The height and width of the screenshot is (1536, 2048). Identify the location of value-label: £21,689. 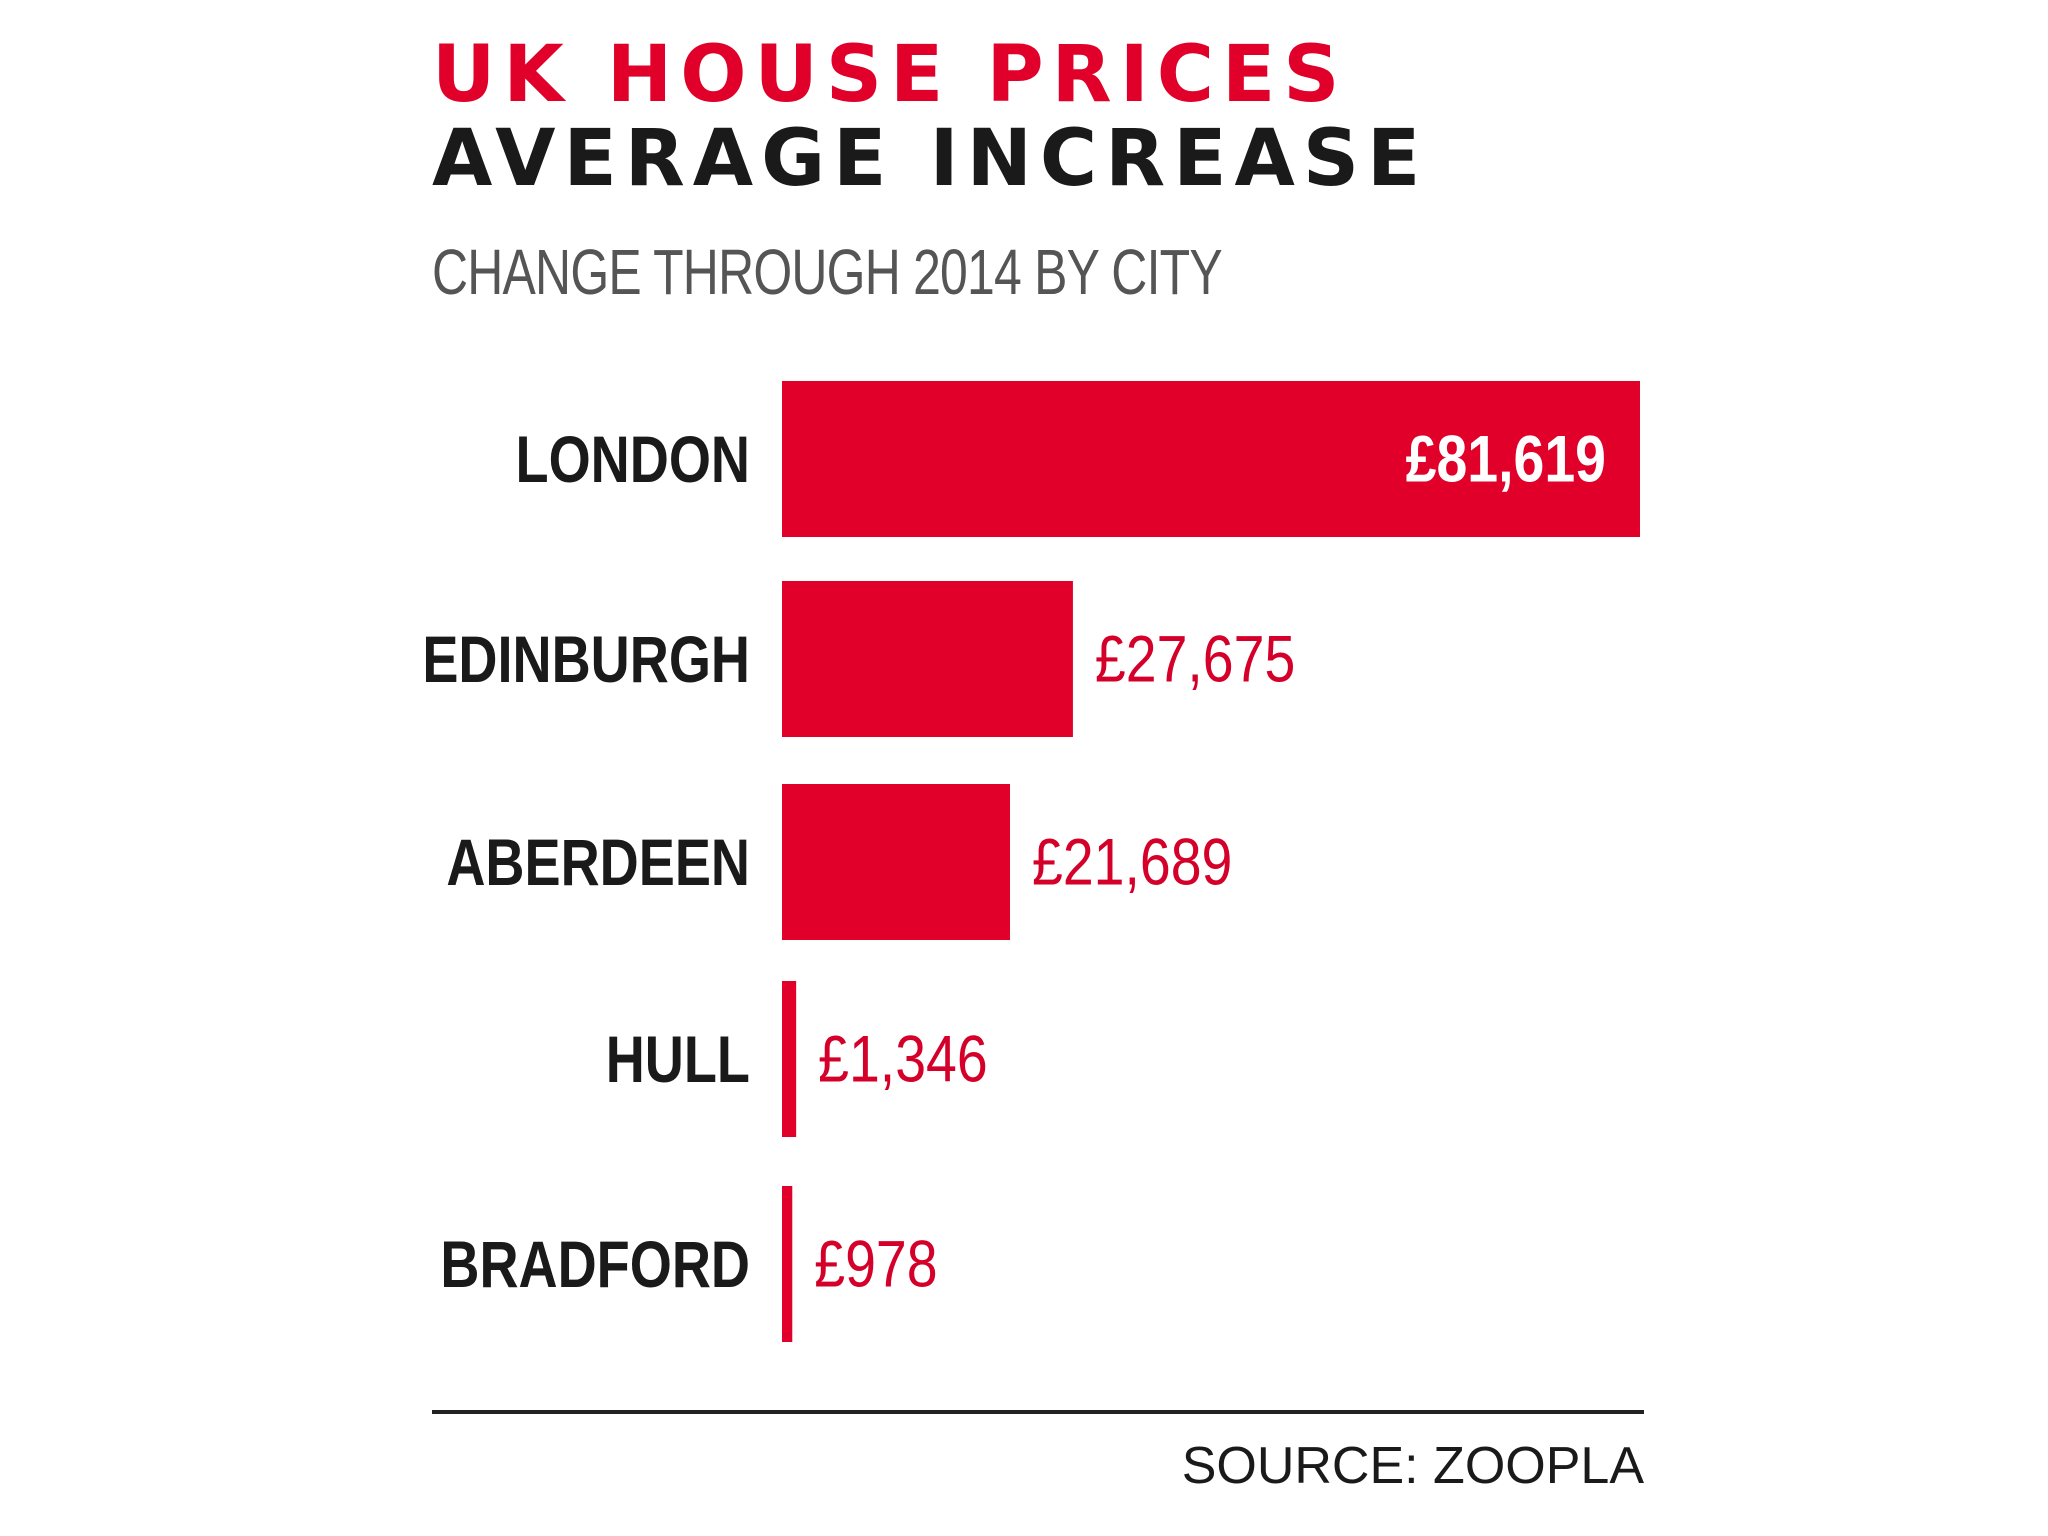
(1132, 862).